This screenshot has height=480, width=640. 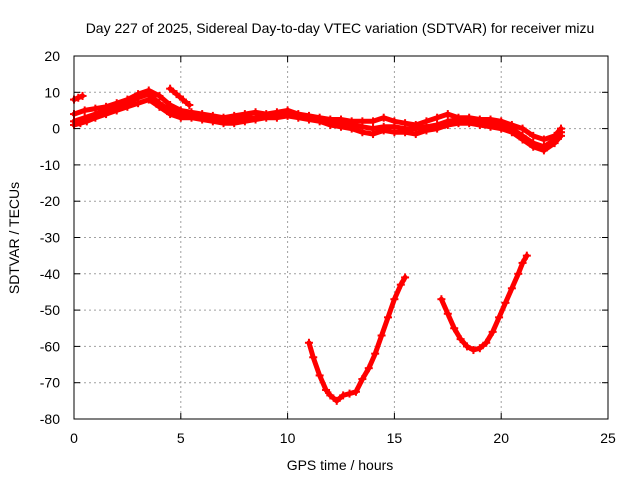 What do you see at coordinates (181, 438) in the screenshot?
I see `x-tick-label: 5` at bounding box center [181, 438].